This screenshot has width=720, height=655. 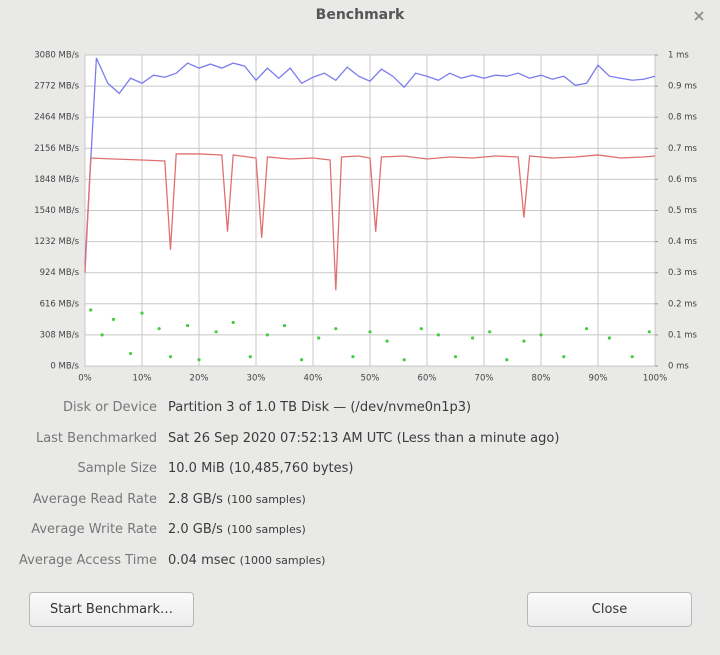 What do you see at coordinates (117, 468) in the screenshot?
I see `info-label: Sample Size` at bounding box center [117, 468].